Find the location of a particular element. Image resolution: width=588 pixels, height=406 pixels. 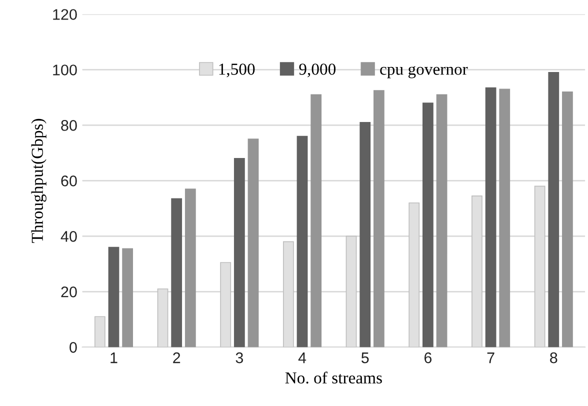

x-tick-label: 5 is located at coordinates (365, 358).